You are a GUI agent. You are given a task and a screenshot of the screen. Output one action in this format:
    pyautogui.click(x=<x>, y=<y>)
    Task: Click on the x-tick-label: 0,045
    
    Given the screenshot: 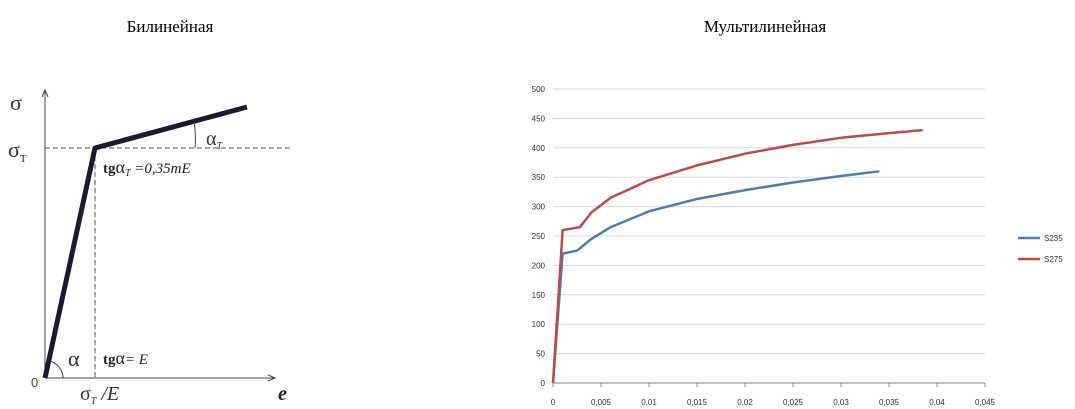 What is the action you would take?
    pyautogui.click(x=985, y=402)
    